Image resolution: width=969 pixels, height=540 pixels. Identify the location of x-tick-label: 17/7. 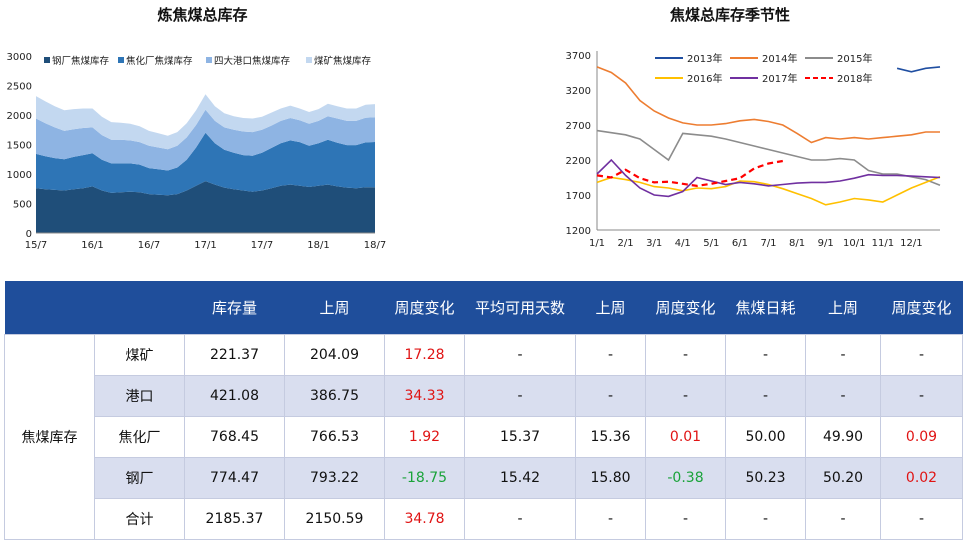
(262, 245).